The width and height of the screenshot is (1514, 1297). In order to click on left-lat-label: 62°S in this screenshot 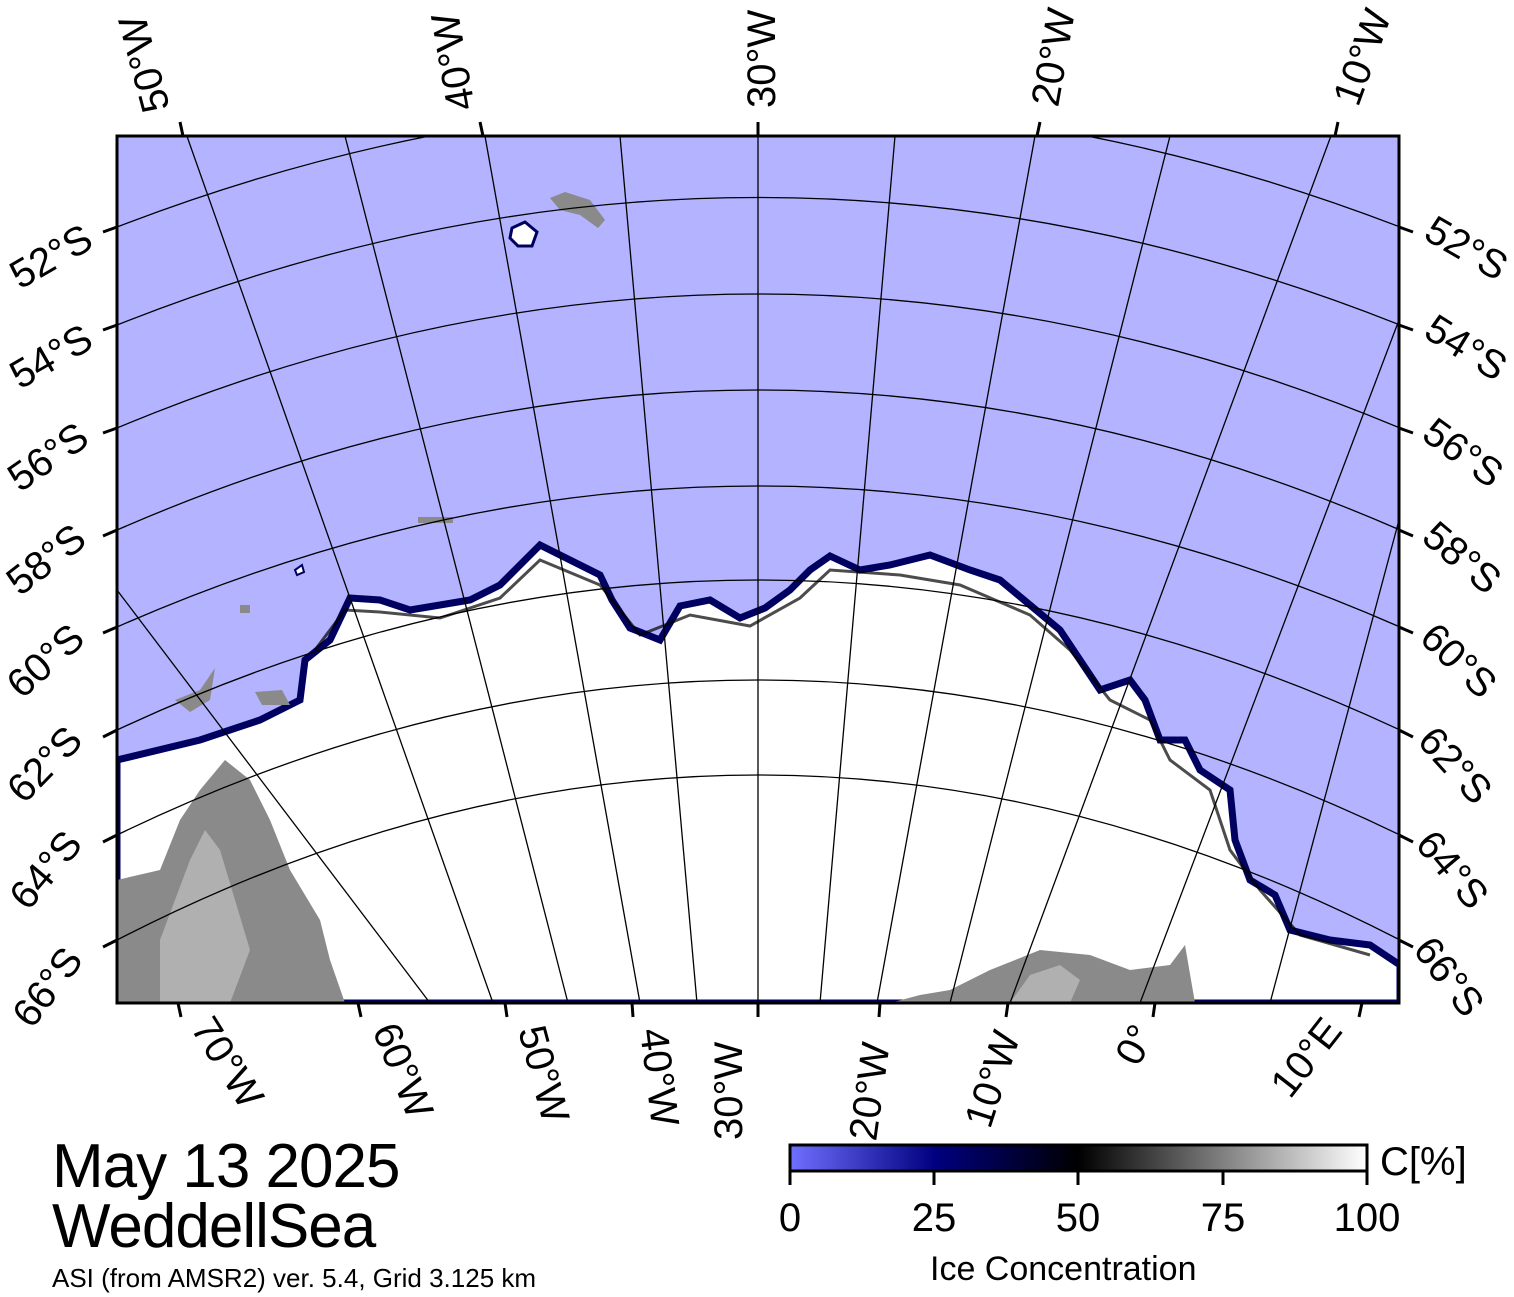, I will do `click(45, 764)`.